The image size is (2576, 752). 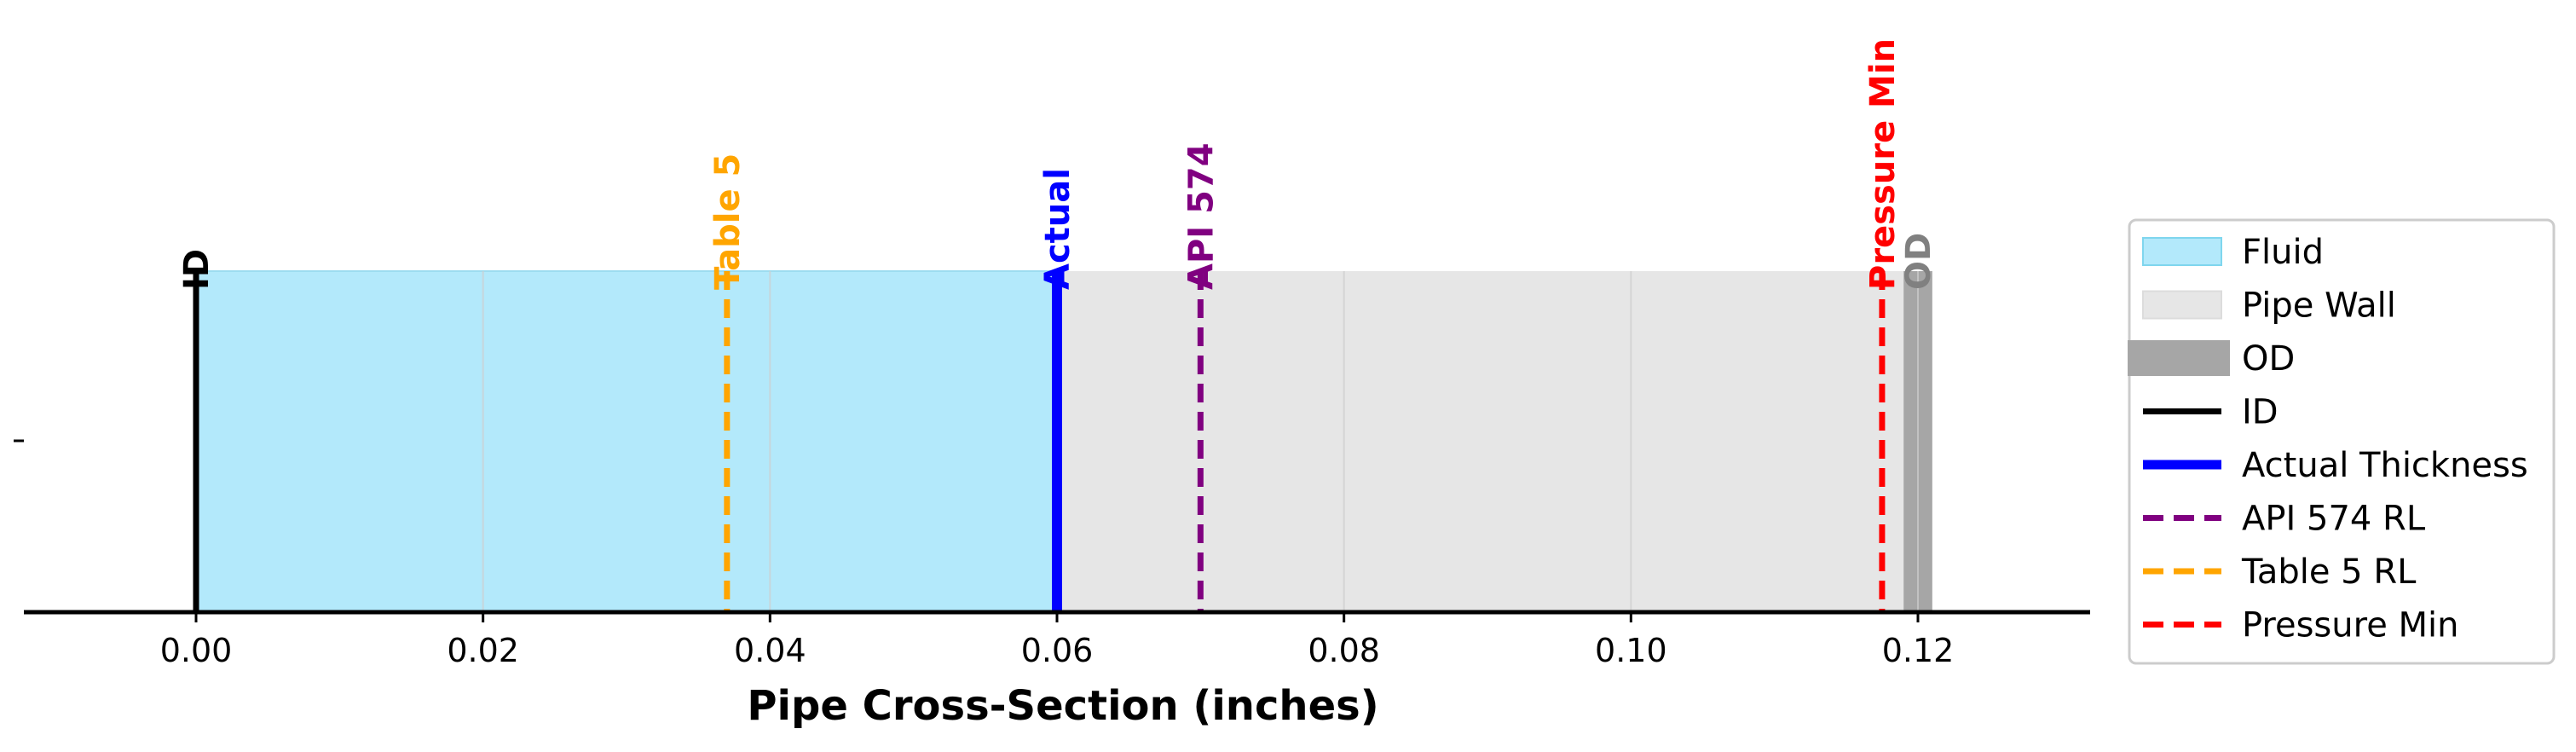 What do you see at coordinates (2334, 519) in the screenshot?
I see `legend-label-api-574-rl: API 574 RL` at bounding box center [2334, 519].